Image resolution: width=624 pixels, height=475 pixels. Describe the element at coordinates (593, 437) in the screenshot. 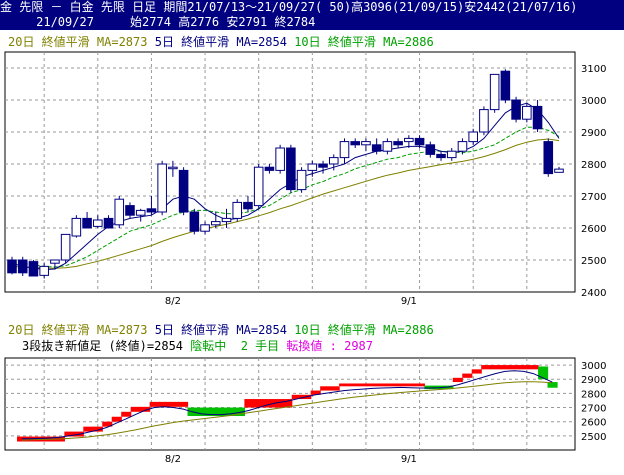

I see `lower-y-tick-label: 2500` at that location.